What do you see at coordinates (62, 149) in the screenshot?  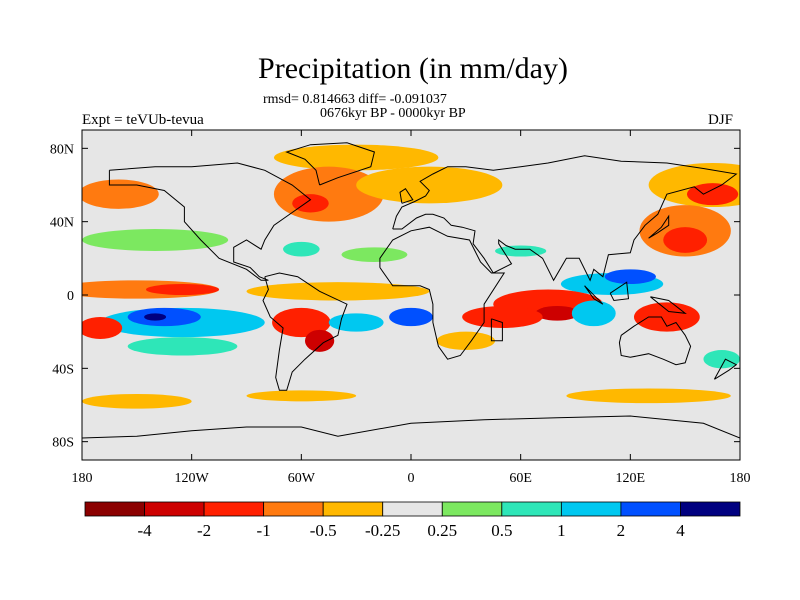 I see `y-tick-label: 80N` at bounding box center [62, 149].